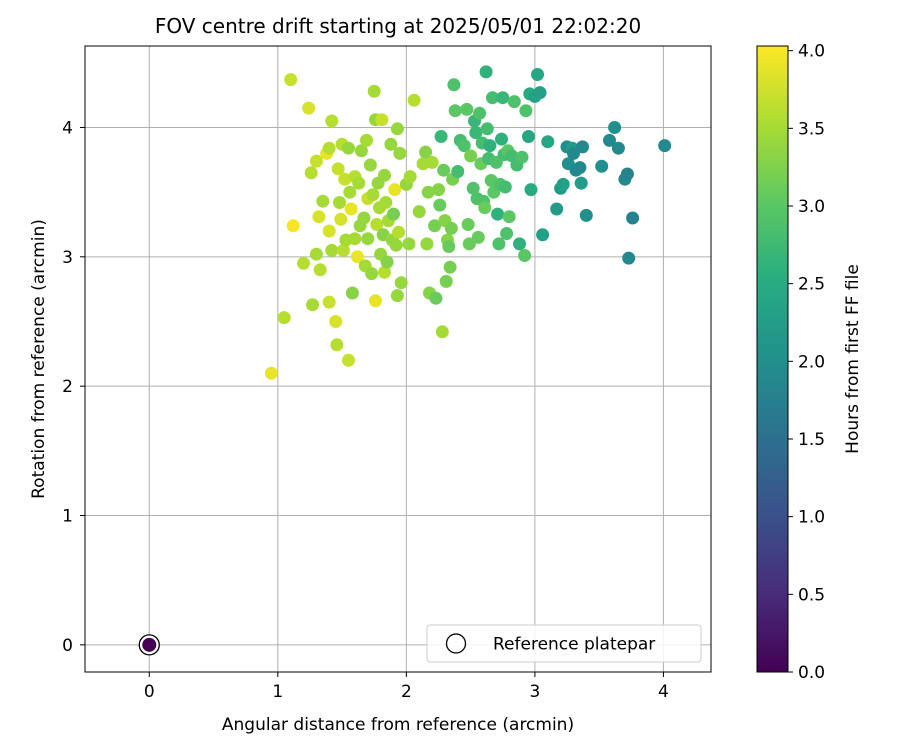  Describe the element at coordinates (564, 643) in the screenshot. I see `legend: Reference platepar` at that location.